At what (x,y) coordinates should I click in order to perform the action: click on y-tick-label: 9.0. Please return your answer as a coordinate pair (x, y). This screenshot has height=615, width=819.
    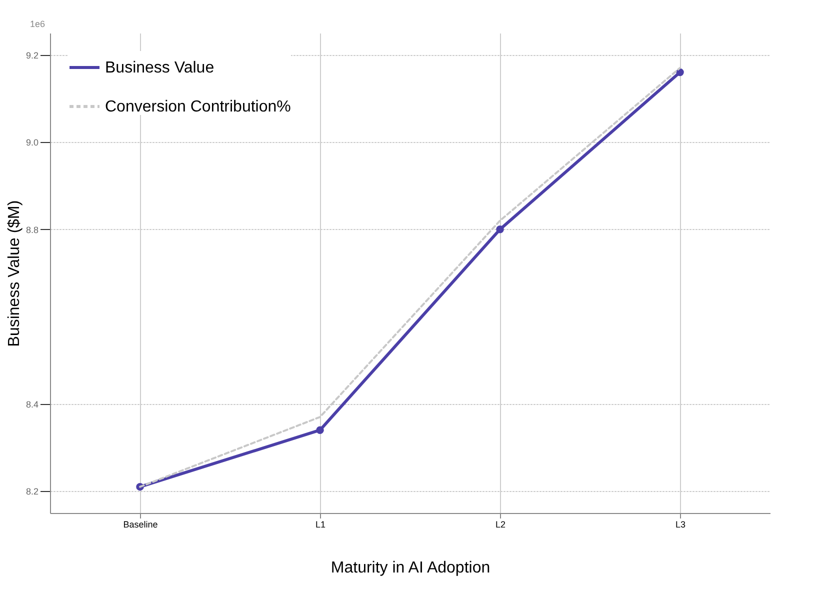
    Looking at the image, I should click on (32, 143).